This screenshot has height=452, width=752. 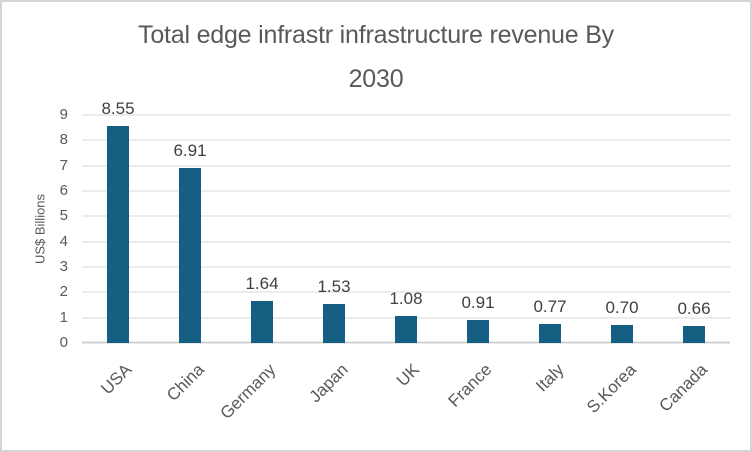 What do you see at coordinates (63, 342) in the screenshot?
I see `y-tick-label: 0` at bounding box center [63, 342].